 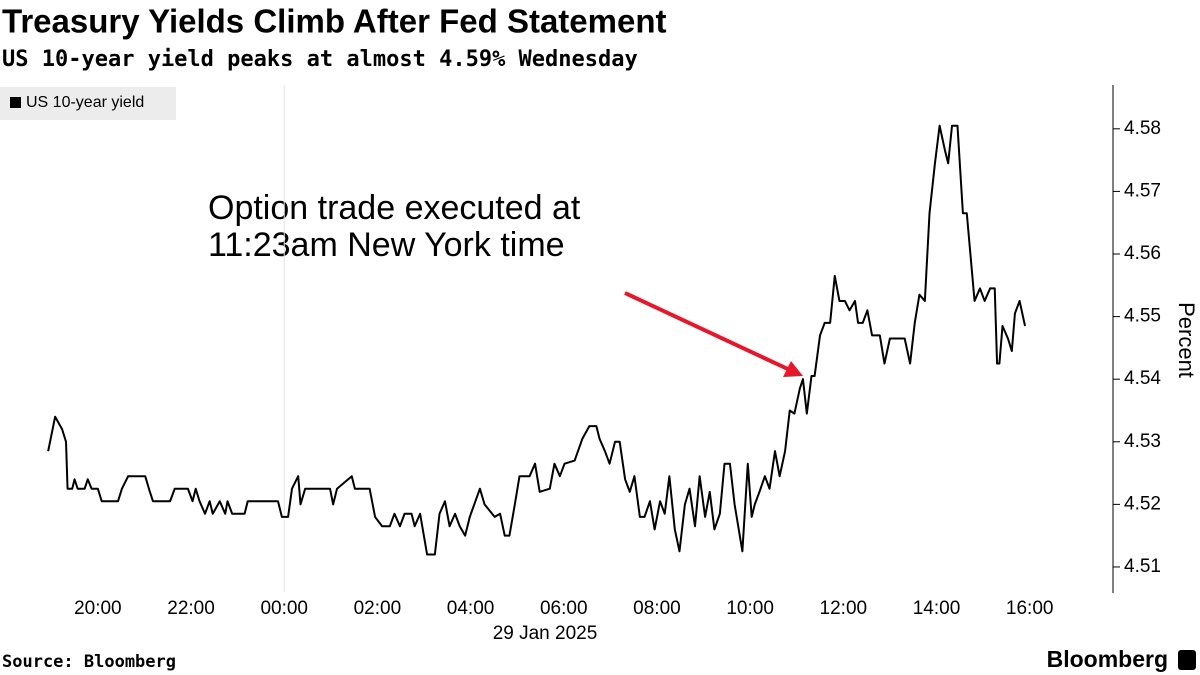 What do you see at coordinates (1142, 316) in the screenshot?
I see `y-tick-label: 4.55` at bounding box center [1142, 316].